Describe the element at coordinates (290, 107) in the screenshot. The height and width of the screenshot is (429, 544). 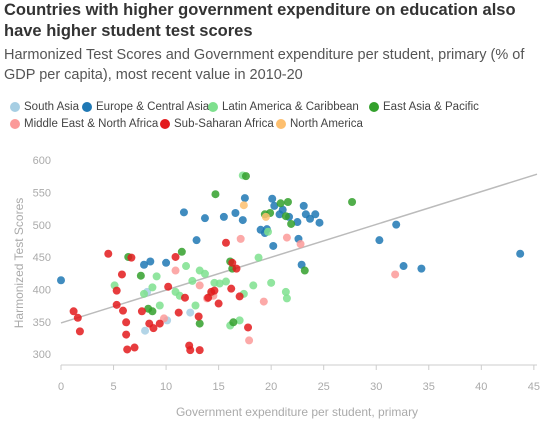
I see `legend-label: Latin America & Caribbean` at that location.